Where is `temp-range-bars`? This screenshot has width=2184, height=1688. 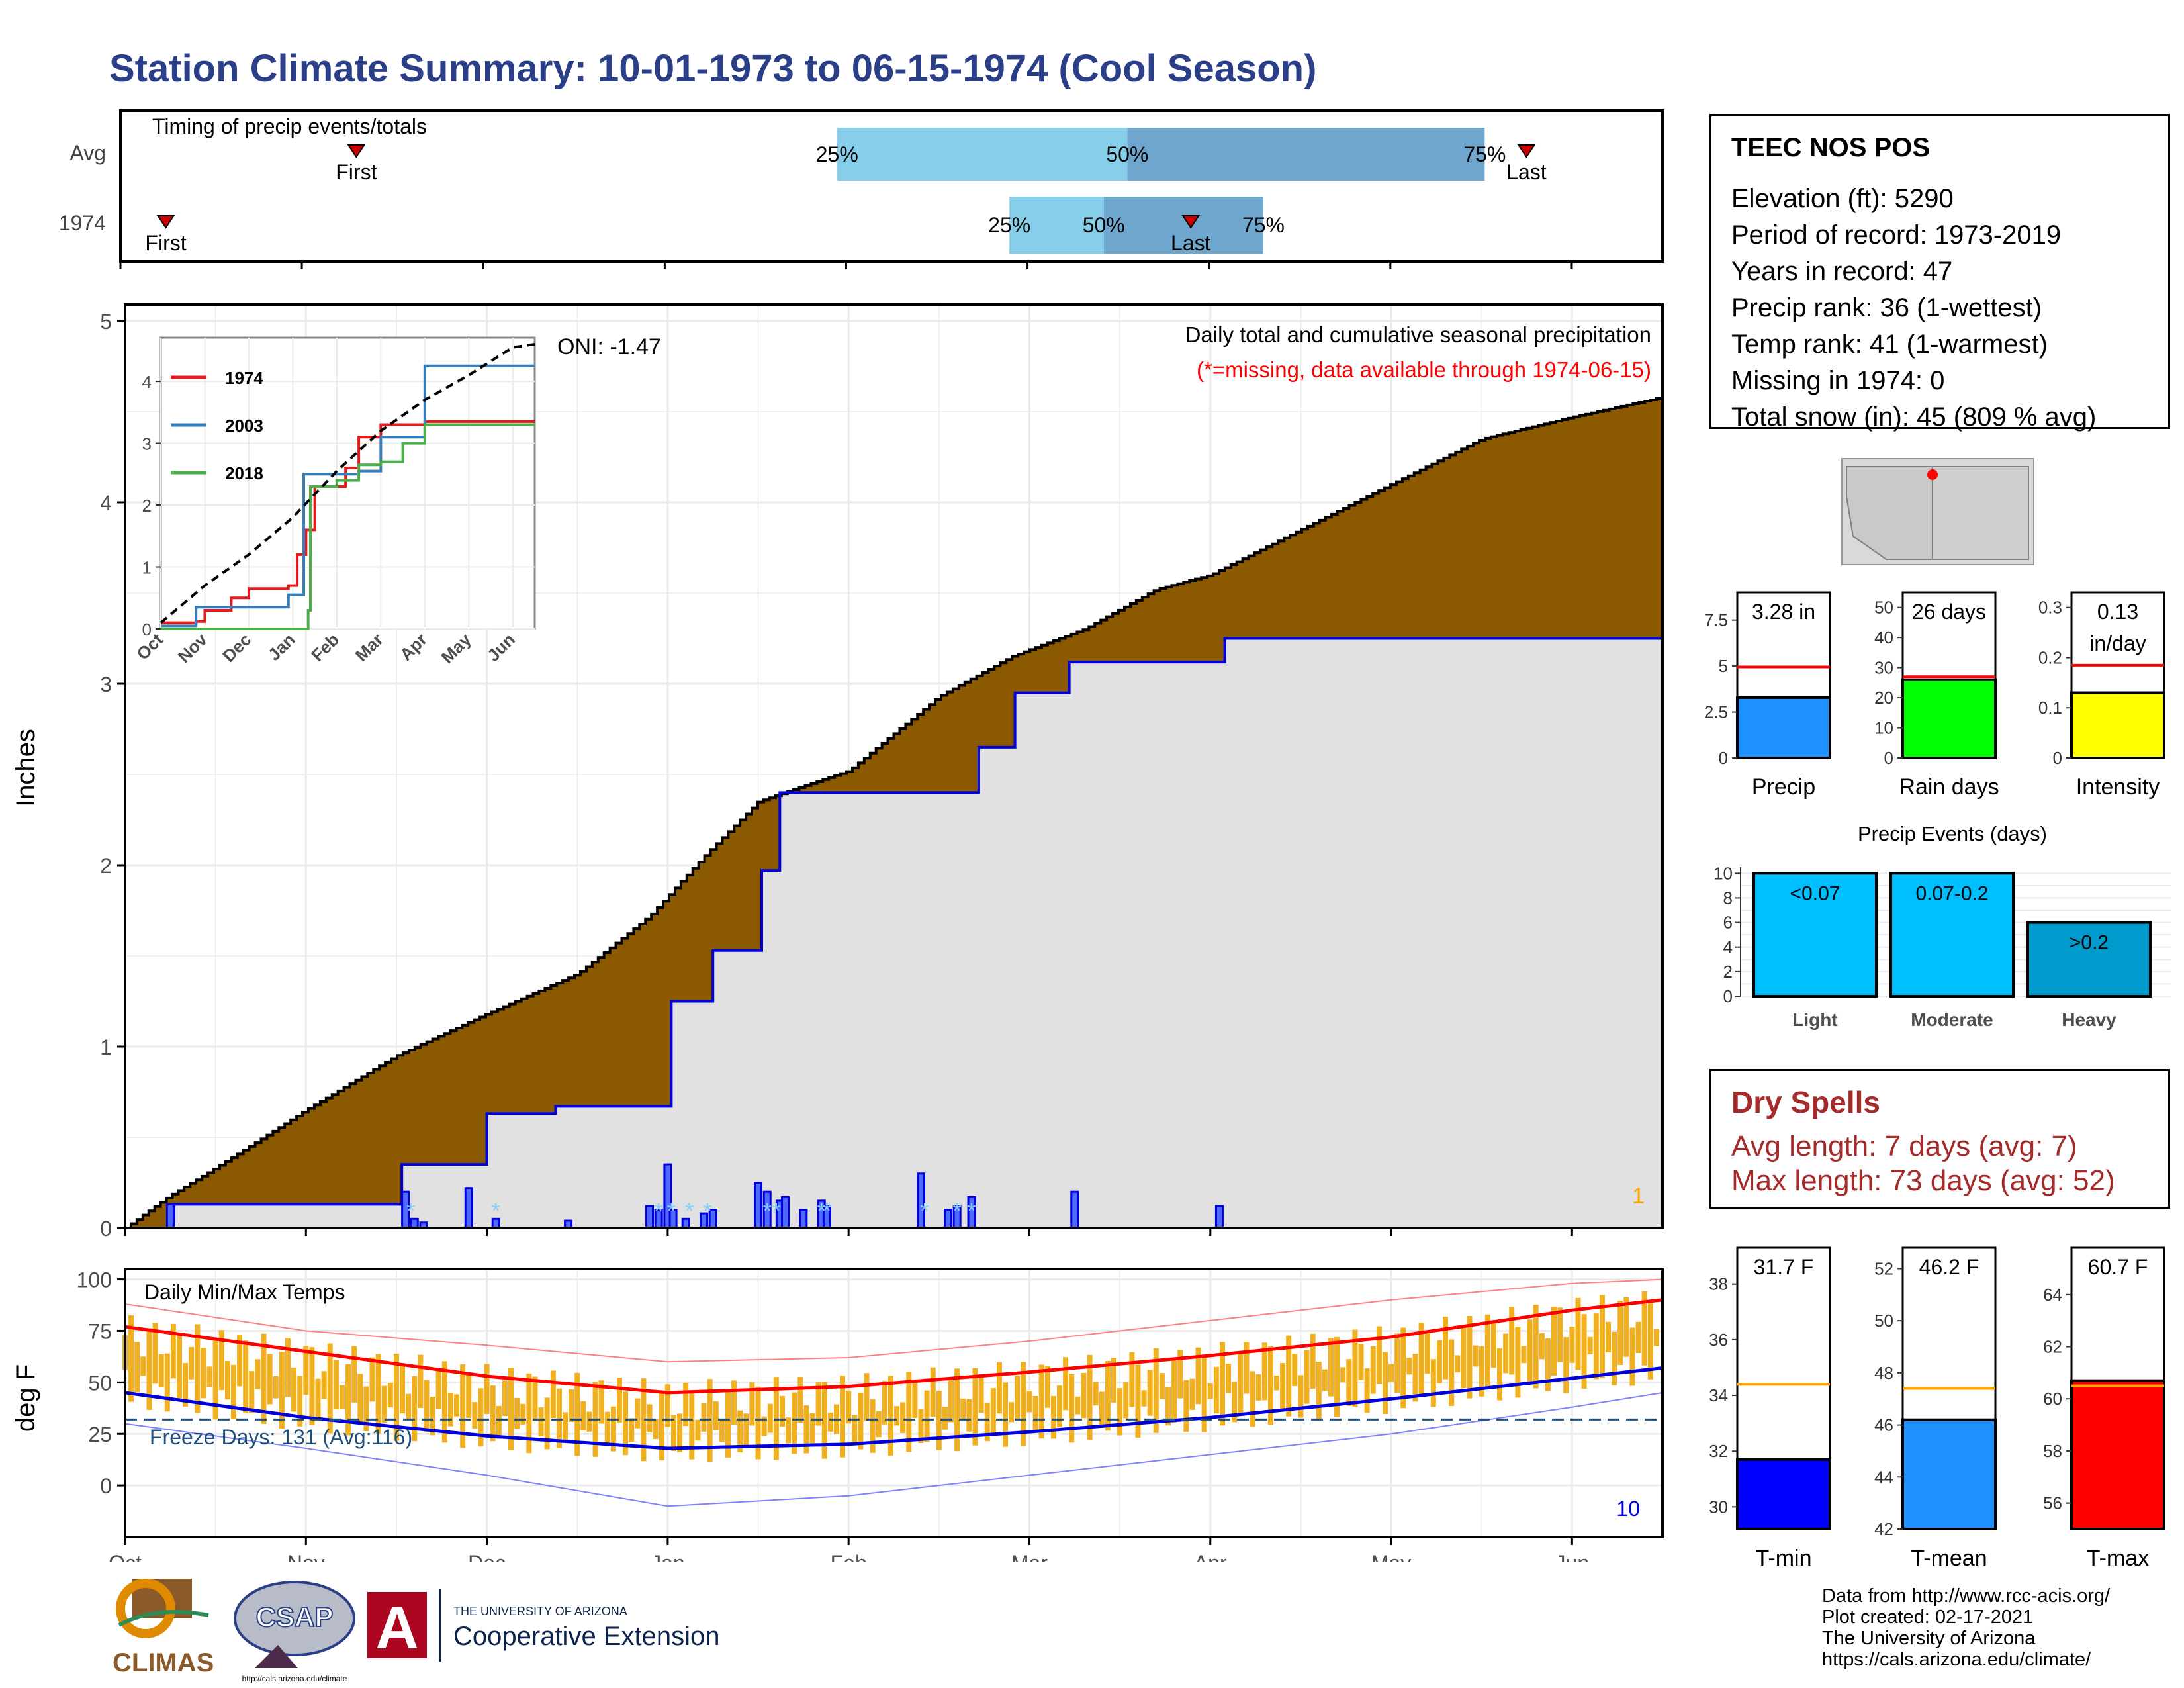
temp-range-bars is located at coordinates (890, 1376).